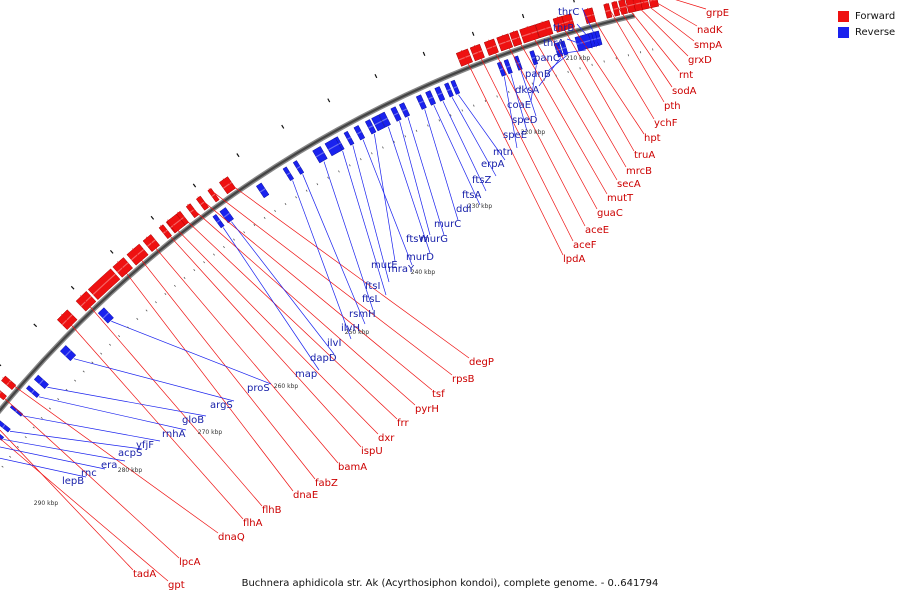 This screenshot has height=600, width=900. I want to click on gene-label-ddl: ddl, so click(463, 209).